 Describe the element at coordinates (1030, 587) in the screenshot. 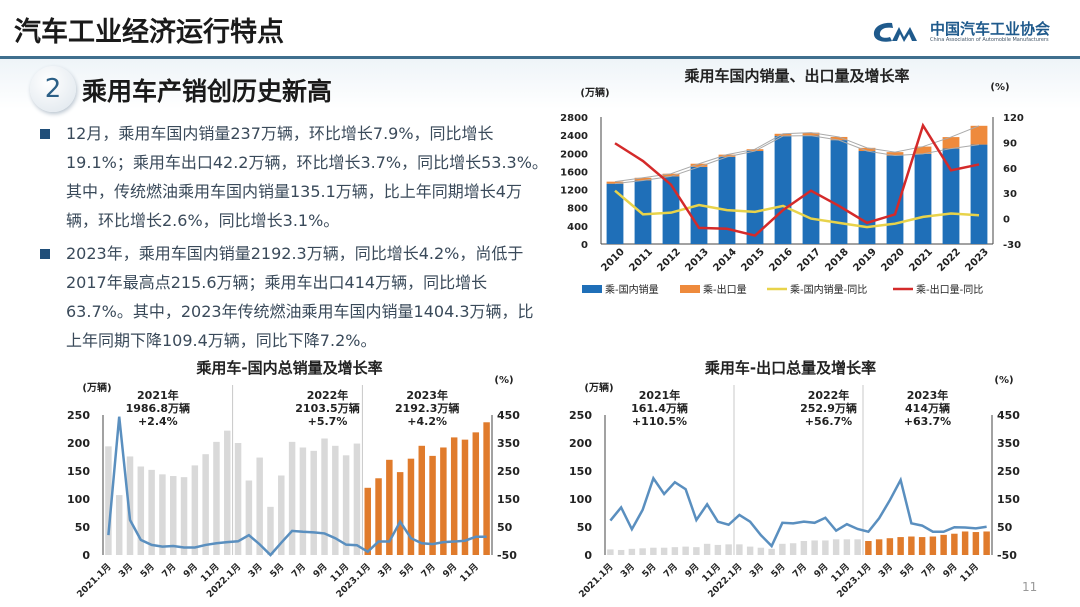

I see `page-number: 11` at that location.